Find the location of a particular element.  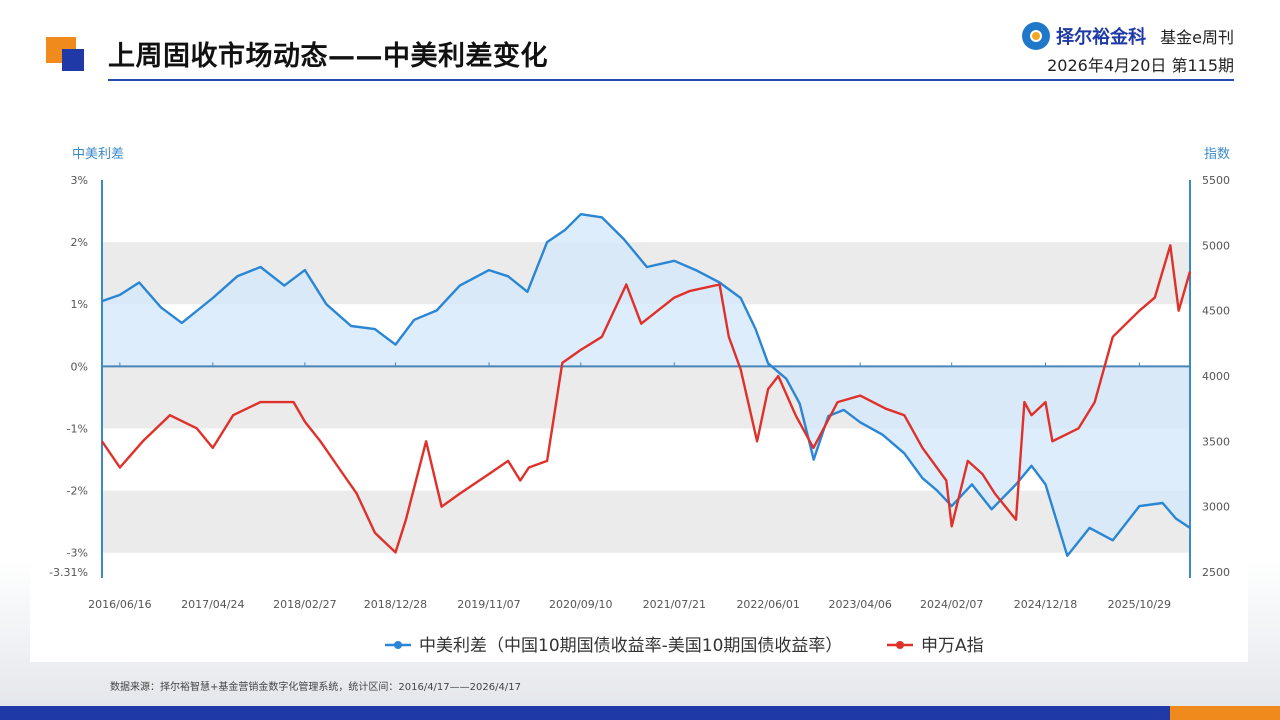

x-tick-label: 2024/02/07 is located at coordinates (951, 604).